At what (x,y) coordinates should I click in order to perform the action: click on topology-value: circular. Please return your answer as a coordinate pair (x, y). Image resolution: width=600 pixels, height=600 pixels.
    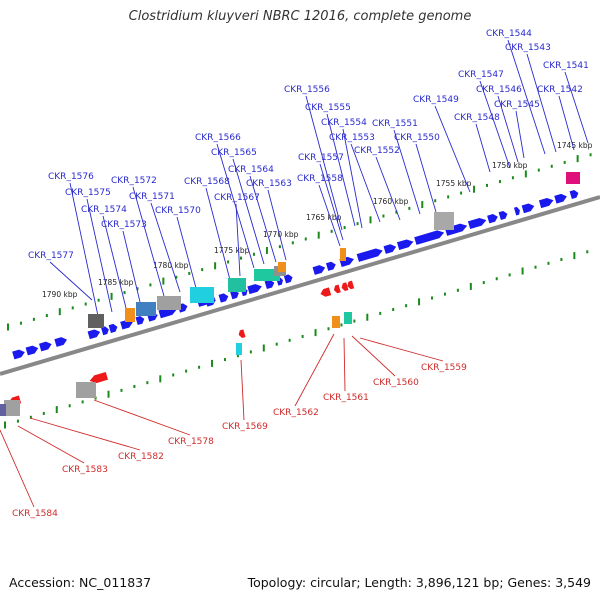
    Looking at the image, I should click on (333, 582).